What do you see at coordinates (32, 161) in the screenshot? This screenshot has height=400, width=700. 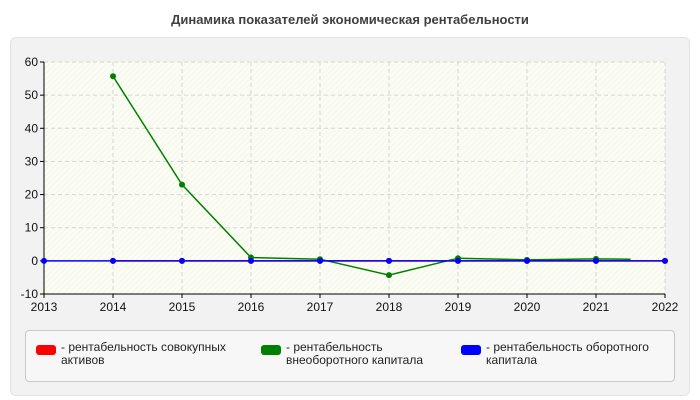 I see `y-tick-label: 30` at bounding box center [32, 161].